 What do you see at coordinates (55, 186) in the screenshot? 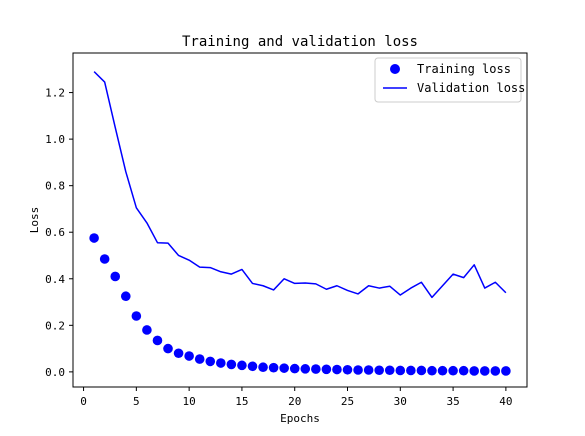
I see `y-tick-label: 0.8` at bounding box center [55, 186].